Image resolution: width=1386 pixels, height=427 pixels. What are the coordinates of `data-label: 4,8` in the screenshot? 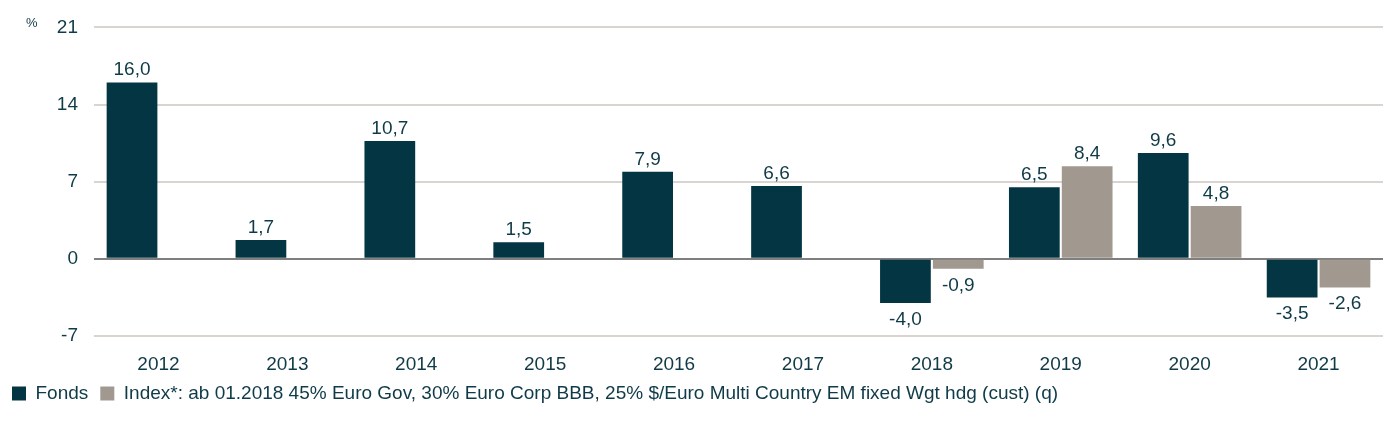 It's located at (1216, 192).